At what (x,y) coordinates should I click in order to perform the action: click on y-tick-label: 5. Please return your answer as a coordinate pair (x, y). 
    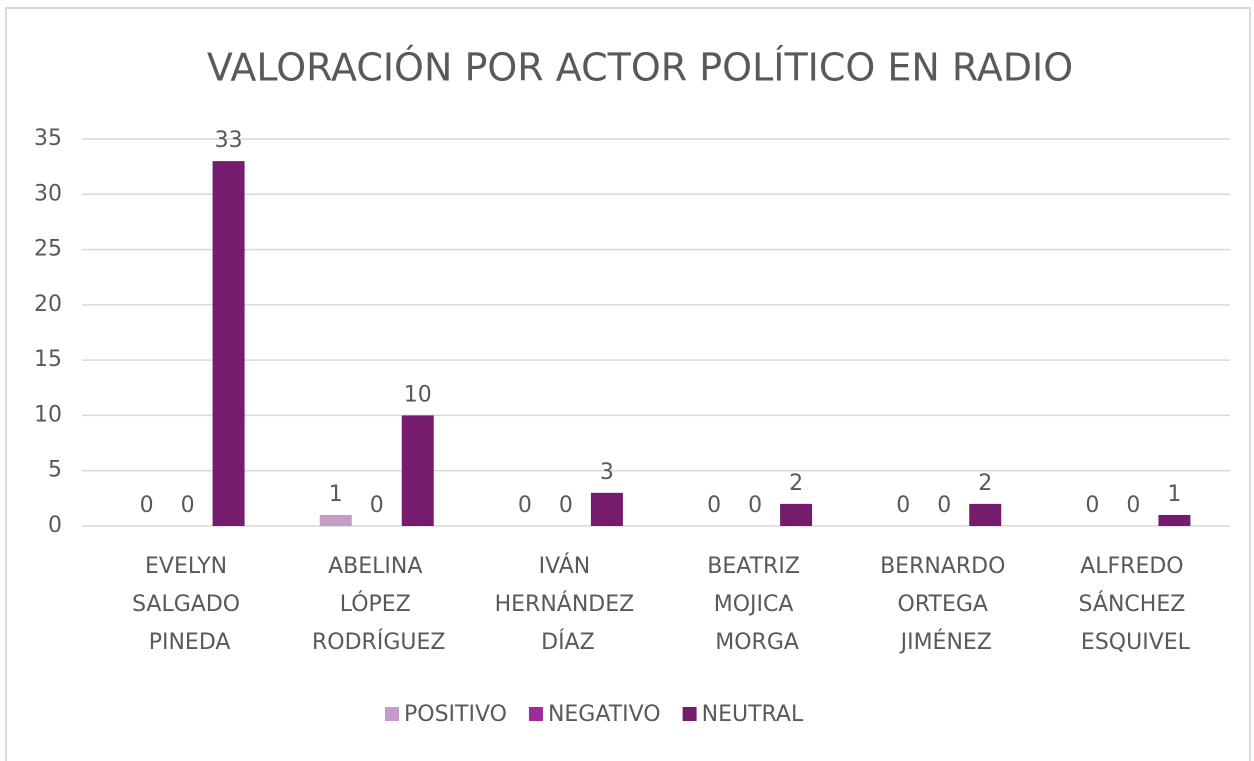
    Looking at the image, I should click on (55, 470).